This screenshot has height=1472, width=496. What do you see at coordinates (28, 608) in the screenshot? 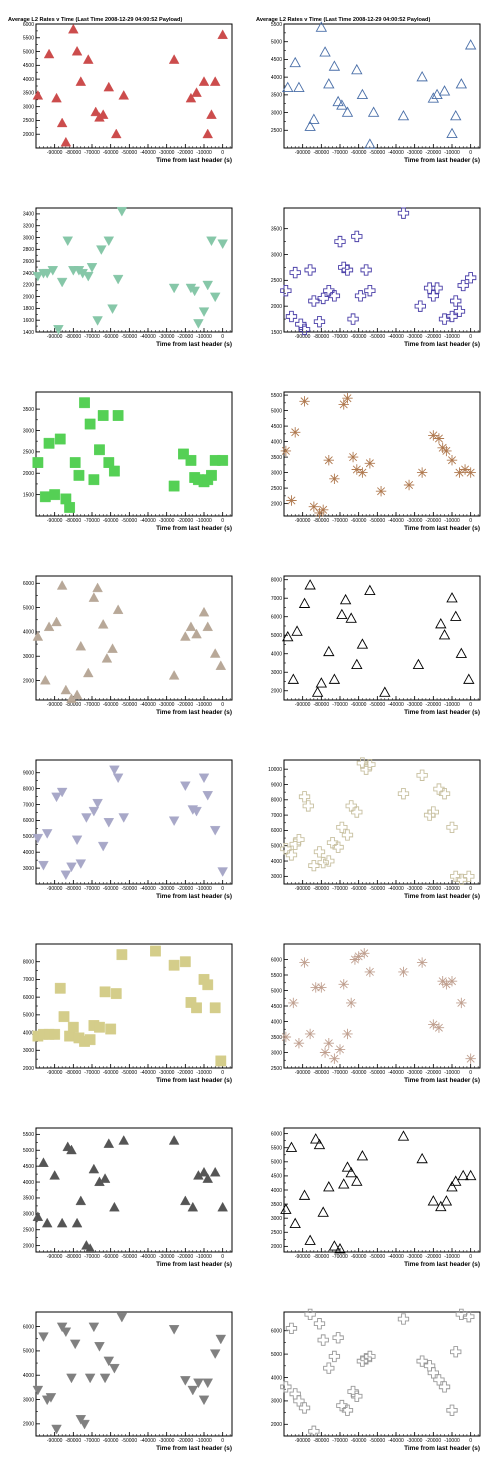
I see `y-tick-label: 5000` at bounding box center [28, 608].